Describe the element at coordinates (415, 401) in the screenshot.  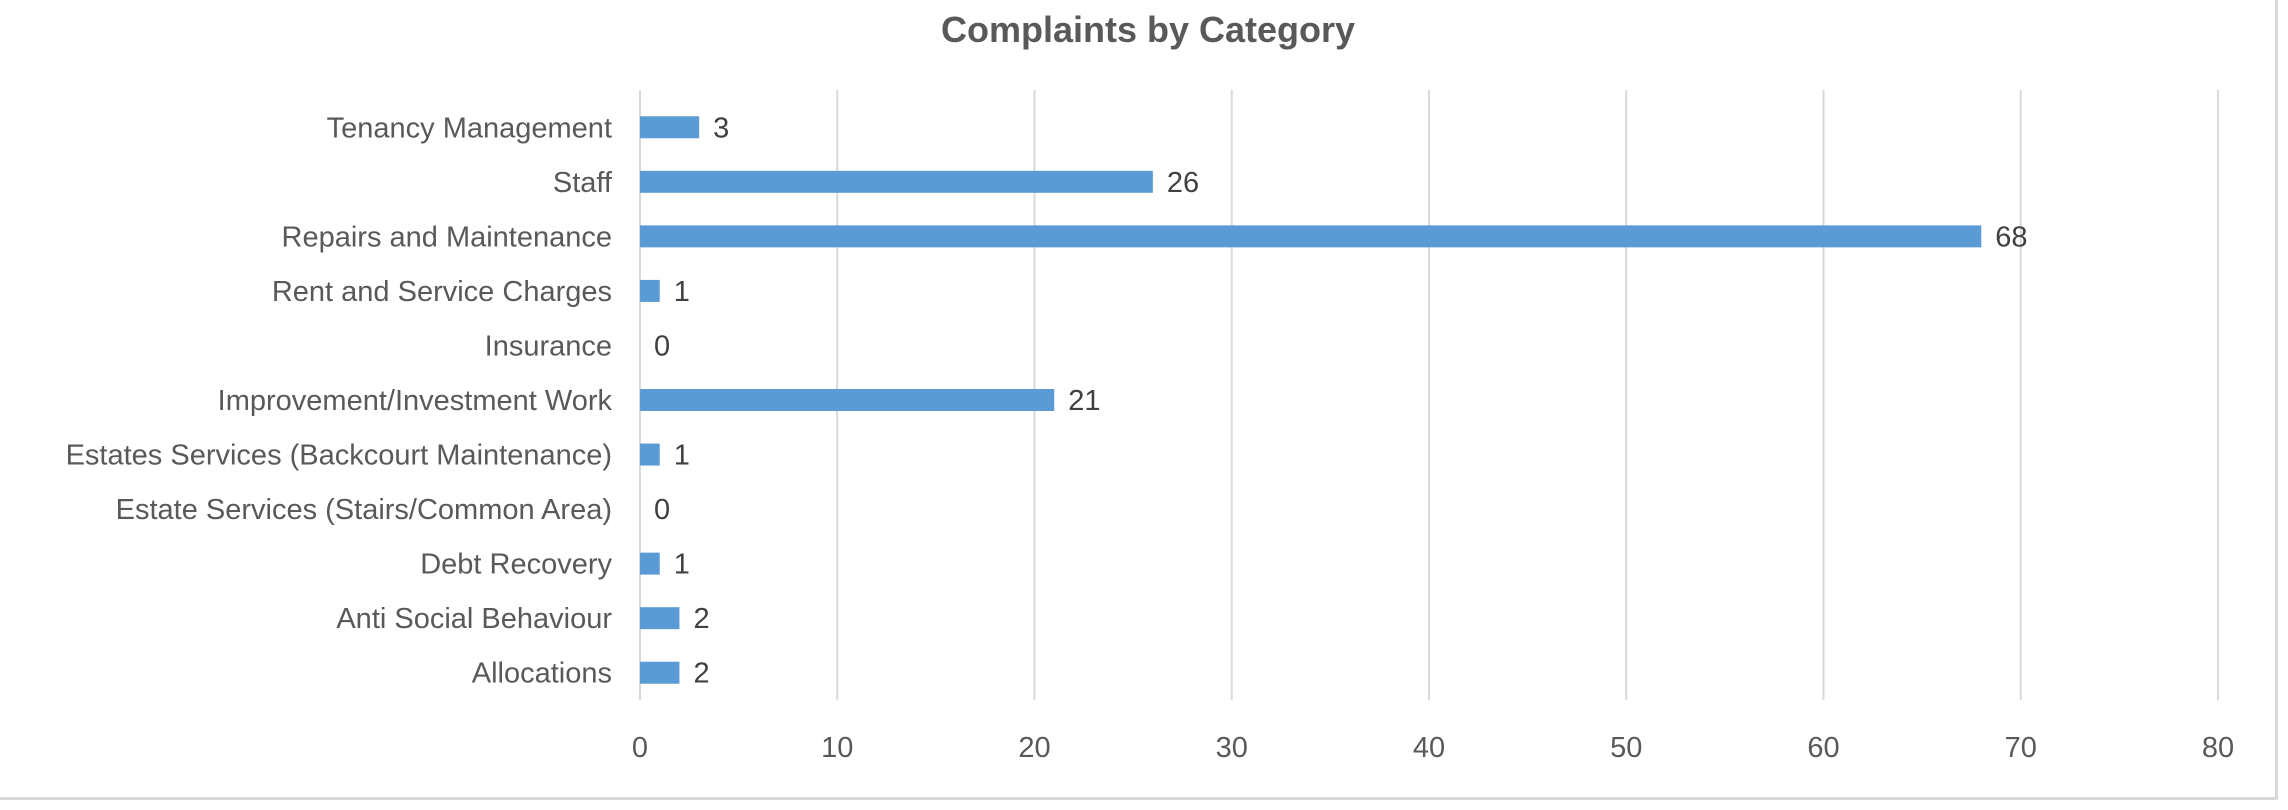
I see `category-label: Improvement/Investment Work` at that location.